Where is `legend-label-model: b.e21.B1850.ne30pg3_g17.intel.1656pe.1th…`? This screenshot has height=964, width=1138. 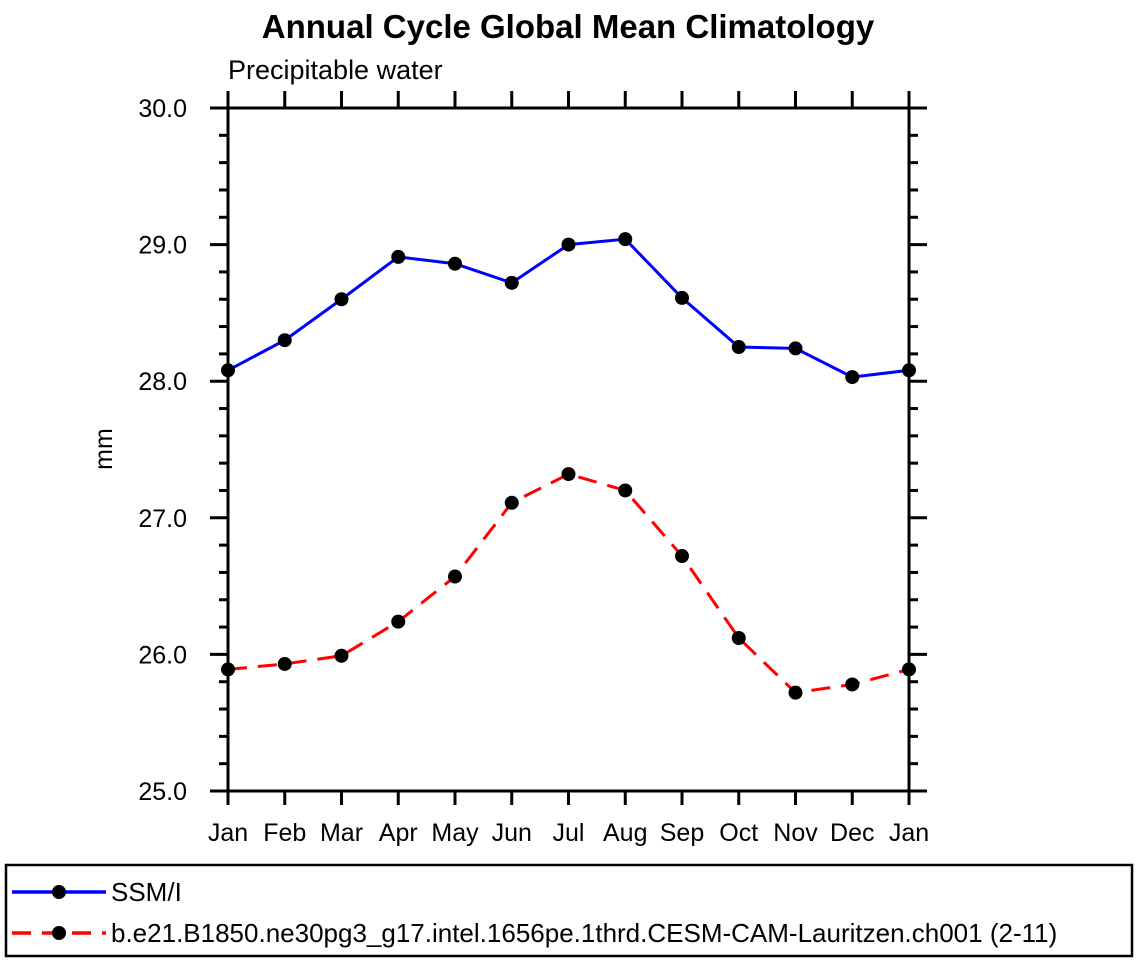
legend-label-model: b.e21.B1850.ne30pg3_g17.intel.1656pe.1th… is located at coordinates (584, 933).